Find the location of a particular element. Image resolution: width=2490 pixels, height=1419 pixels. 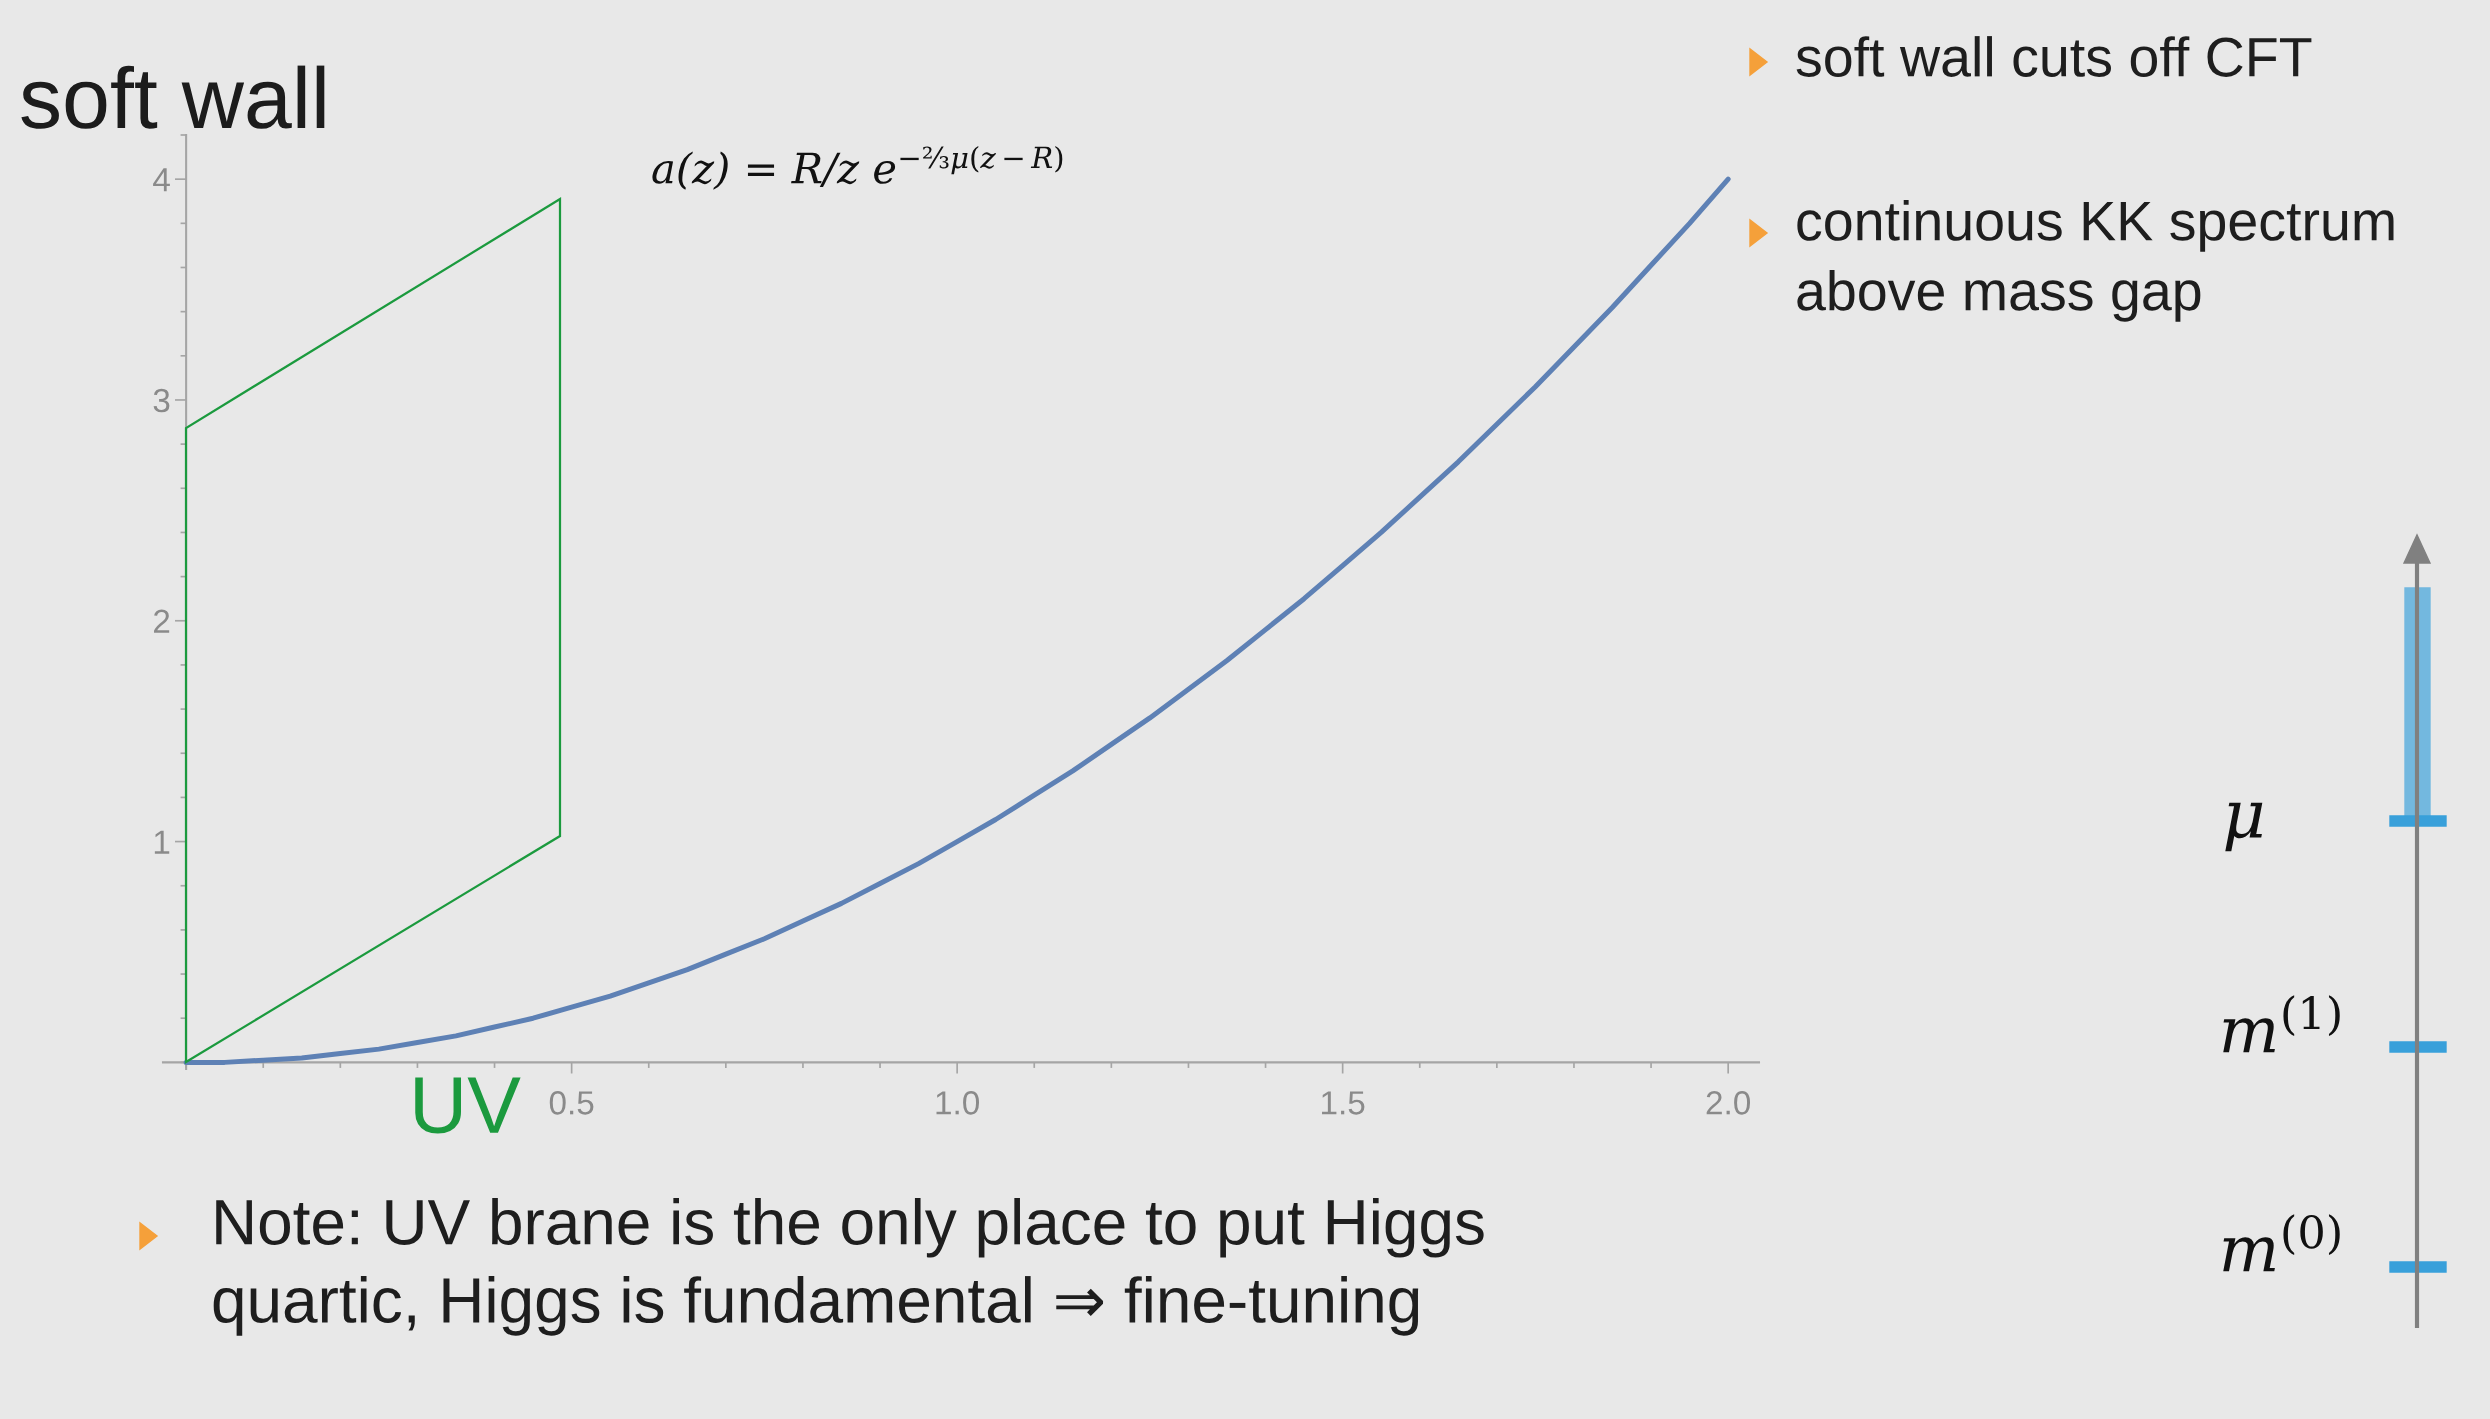

text: m$^{(1)}$ is located at coordinates (2281, 1024).